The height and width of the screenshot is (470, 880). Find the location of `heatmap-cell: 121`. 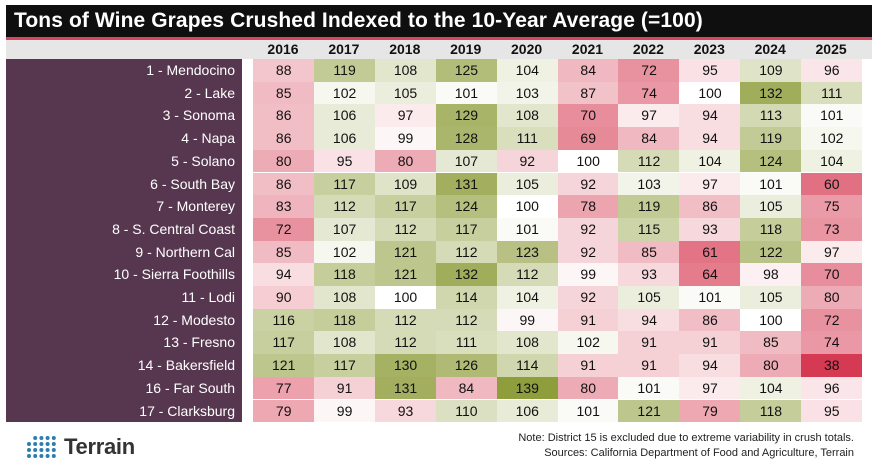

heatmap-cell: 121 is located at coordinates (405, 274).